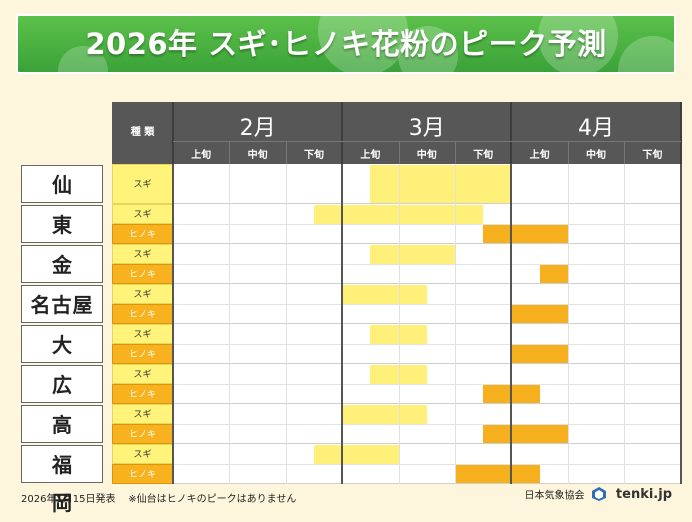 Image resolution: width=692 pixels, height=522 pixels. Describe the element at coordinates (142, 133) in the screenshot. I see `type-header: 種 類` at that location.